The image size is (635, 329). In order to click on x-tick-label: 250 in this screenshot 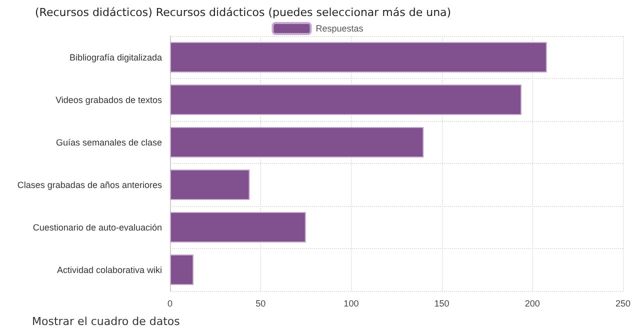, I will do `click(623, 303)`.